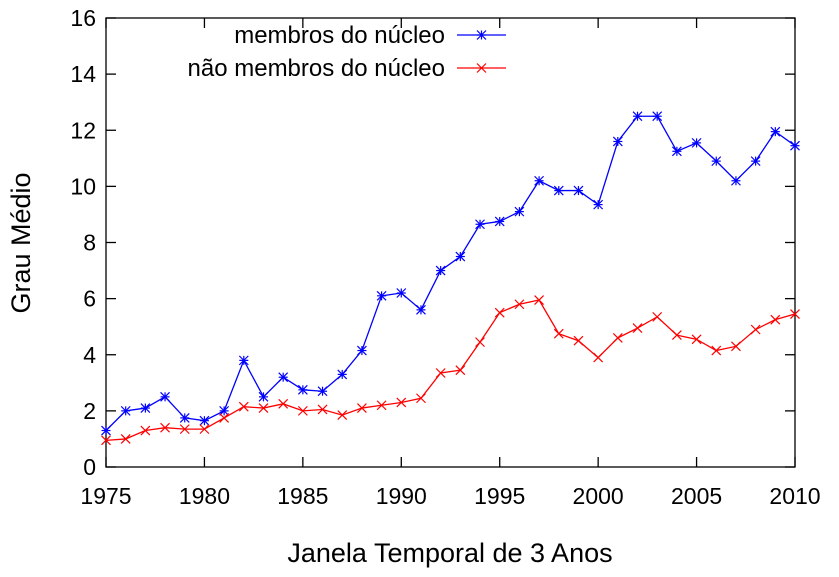 This screenshot has height=577, width=839. Describe the element at coordinates (89, 243) in the screenshot. I see `y-tick-label: 8` at that location.